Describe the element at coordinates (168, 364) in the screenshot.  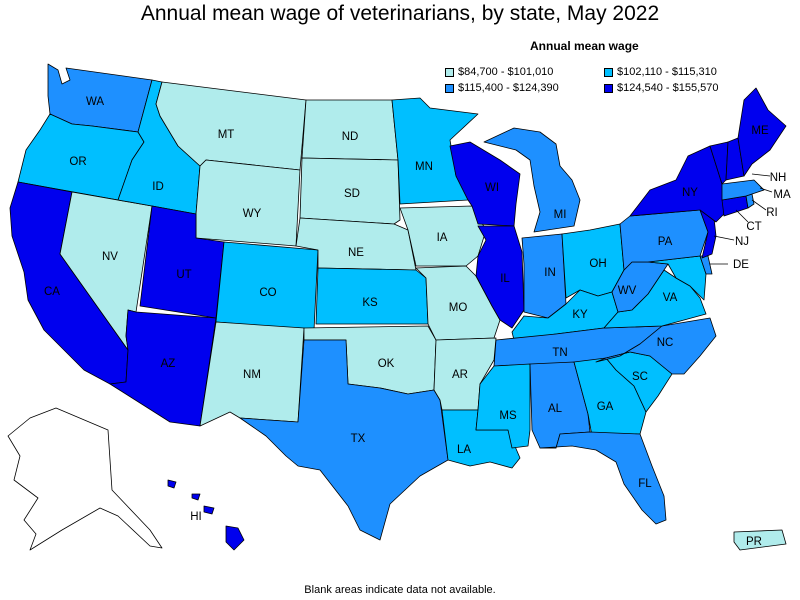
I see `label-AZ: AZ` at that location.